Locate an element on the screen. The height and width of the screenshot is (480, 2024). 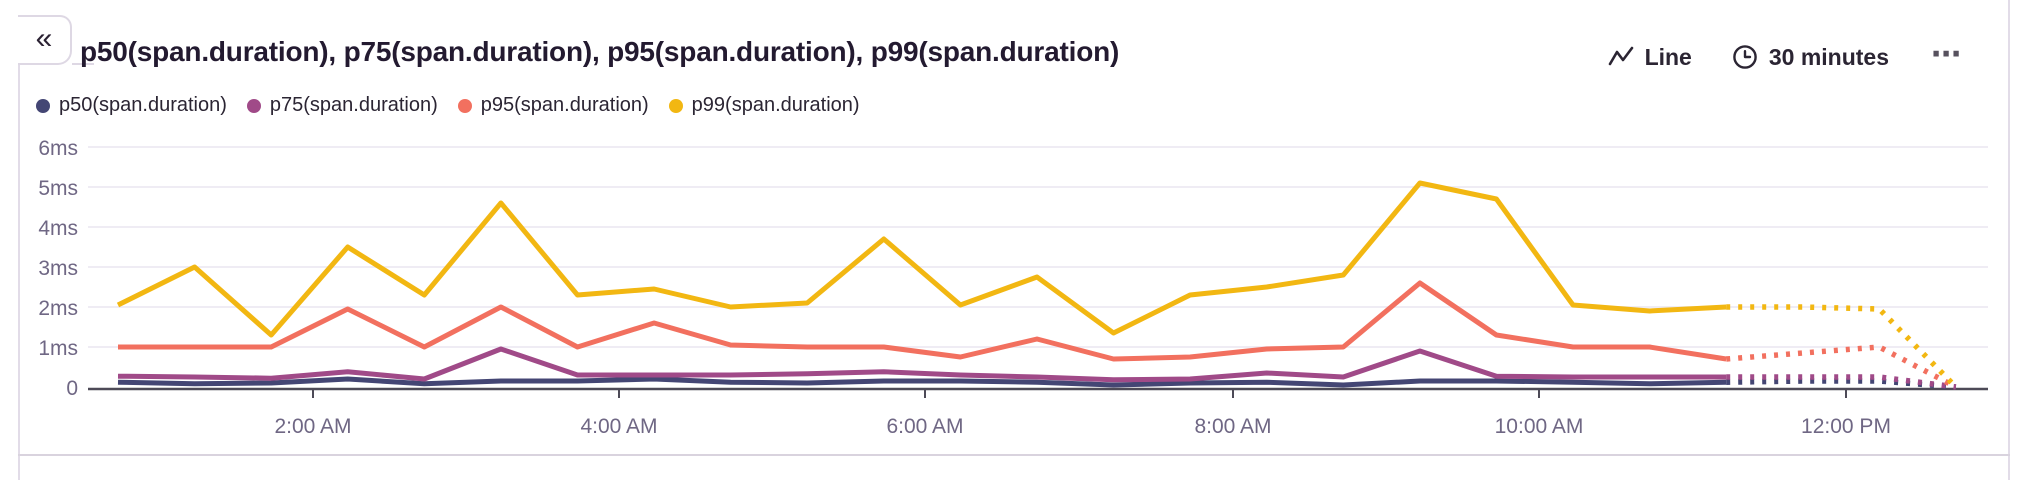
header-controls: Line 30 minutes ⋯ is located at coordinates (1787, 55).